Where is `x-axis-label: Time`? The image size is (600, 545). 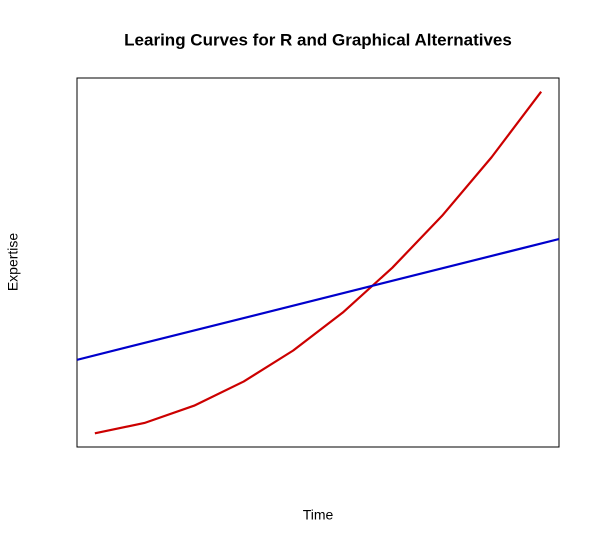
x-axis-label: Time is located at coordinates (318, 515).